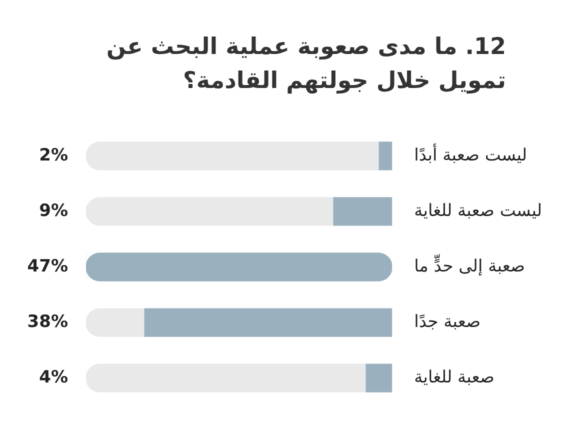 This screenshot has width=574, height=442. What do you see at coordinates (447, 322) in the screenshot?
I see `y-tick-label: صعبة جدًا` at bounding box center [447, 322].